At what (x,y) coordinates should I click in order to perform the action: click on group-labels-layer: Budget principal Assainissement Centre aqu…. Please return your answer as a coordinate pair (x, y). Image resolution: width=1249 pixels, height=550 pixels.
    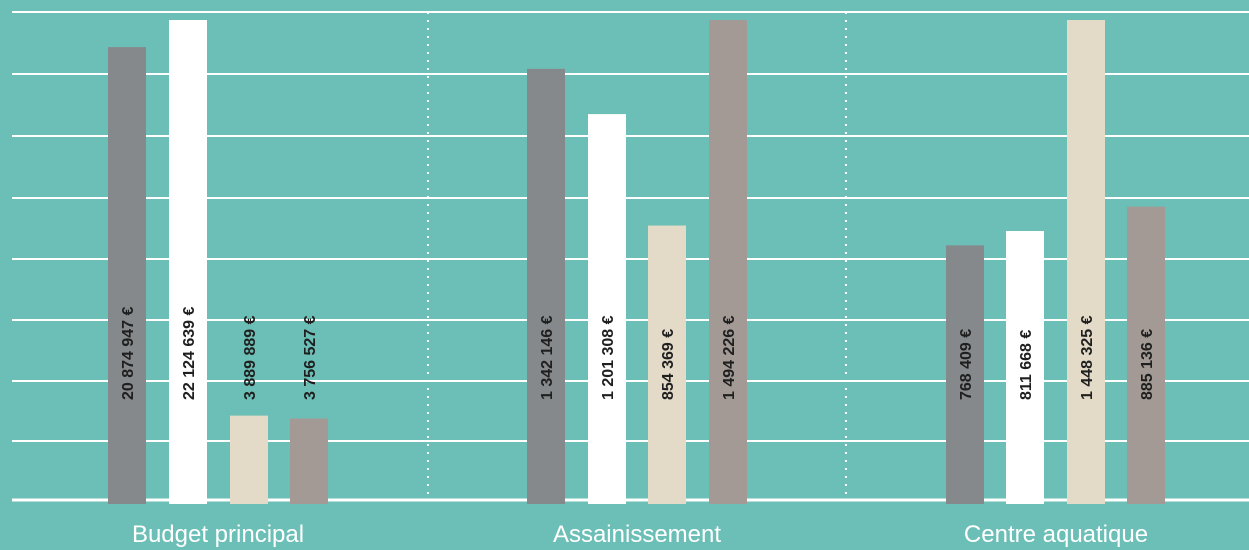
    Looking at the image, I should click on (640, 534).